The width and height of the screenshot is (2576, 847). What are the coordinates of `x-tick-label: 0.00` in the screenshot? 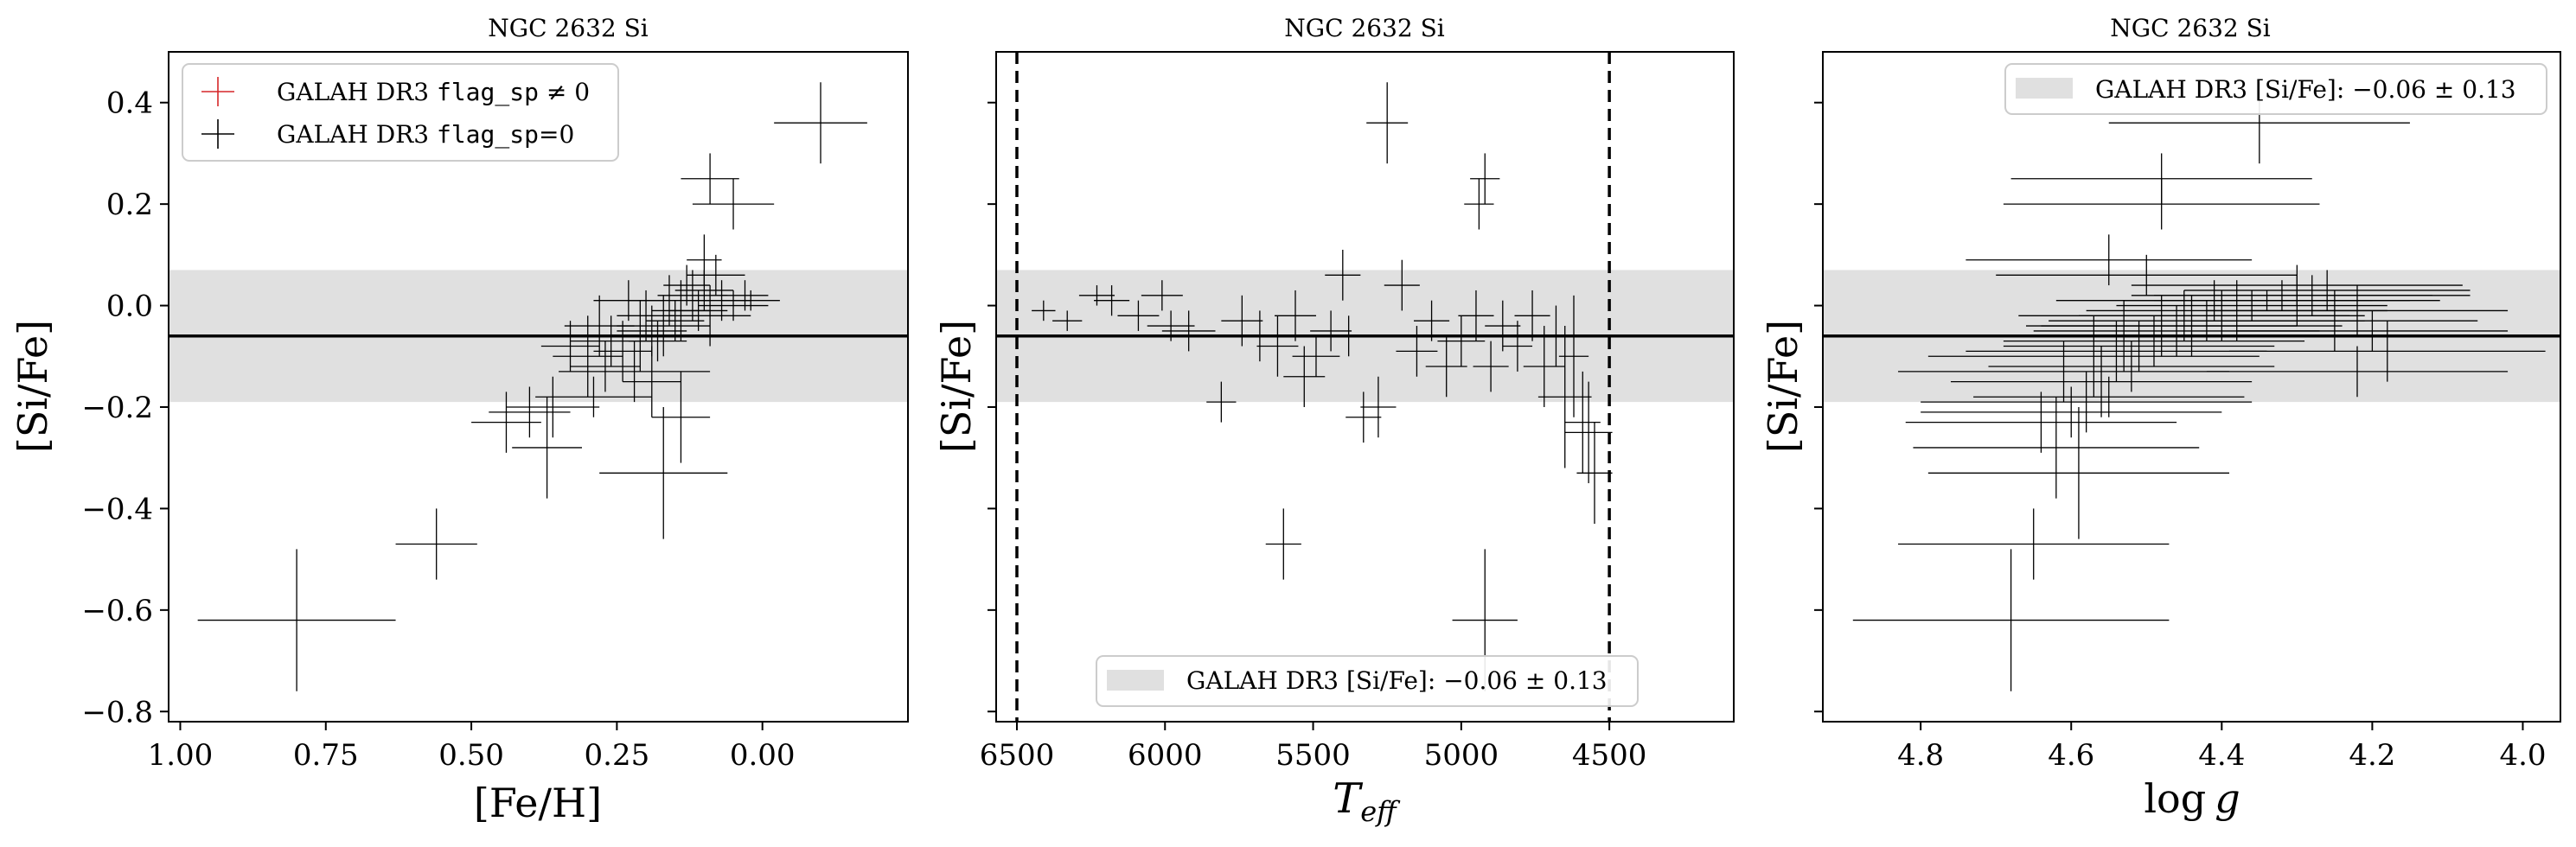 It's located at (763, 755).